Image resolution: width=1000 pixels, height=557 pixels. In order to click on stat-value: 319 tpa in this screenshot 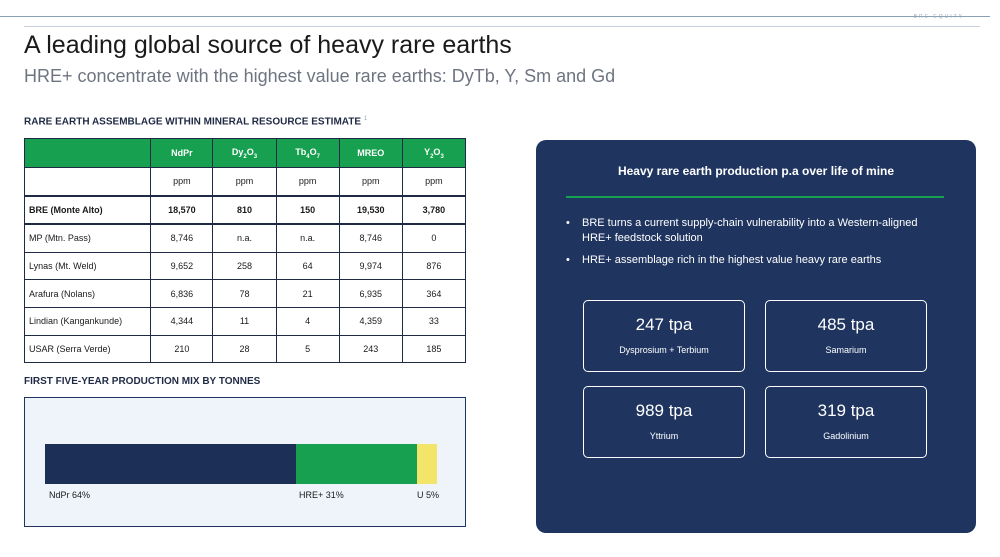, I will do `click(846, 410)`.